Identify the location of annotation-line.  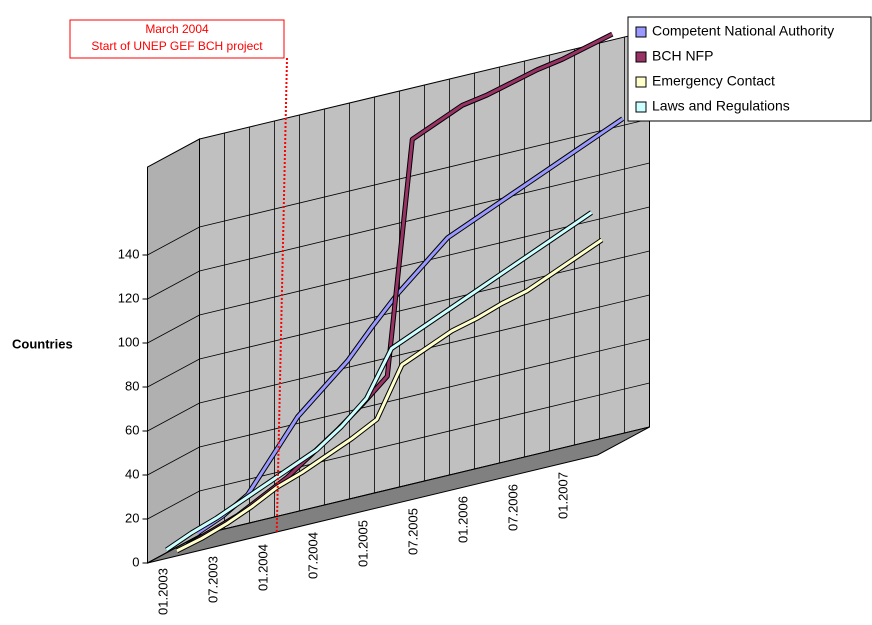
(281, 295).